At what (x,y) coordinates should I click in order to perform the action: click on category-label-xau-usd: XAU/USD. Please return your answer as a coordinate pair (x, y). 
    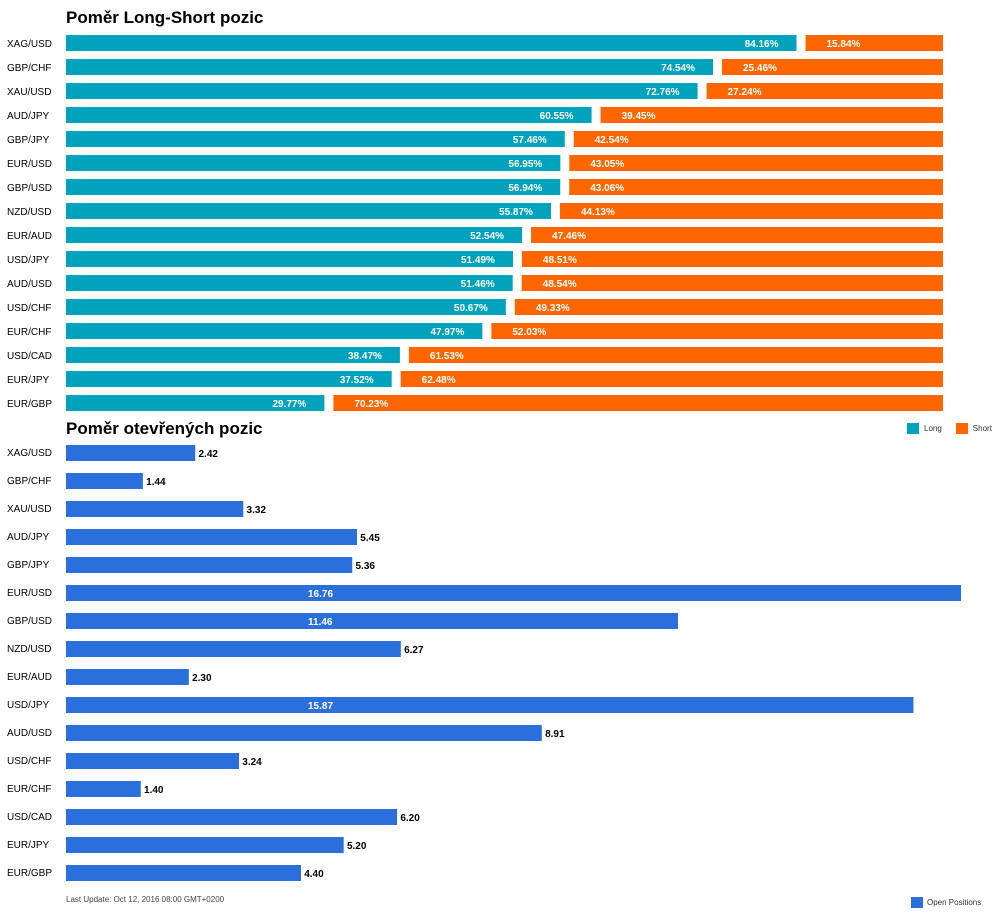
    Looking at the image, I should click on (29, 509).